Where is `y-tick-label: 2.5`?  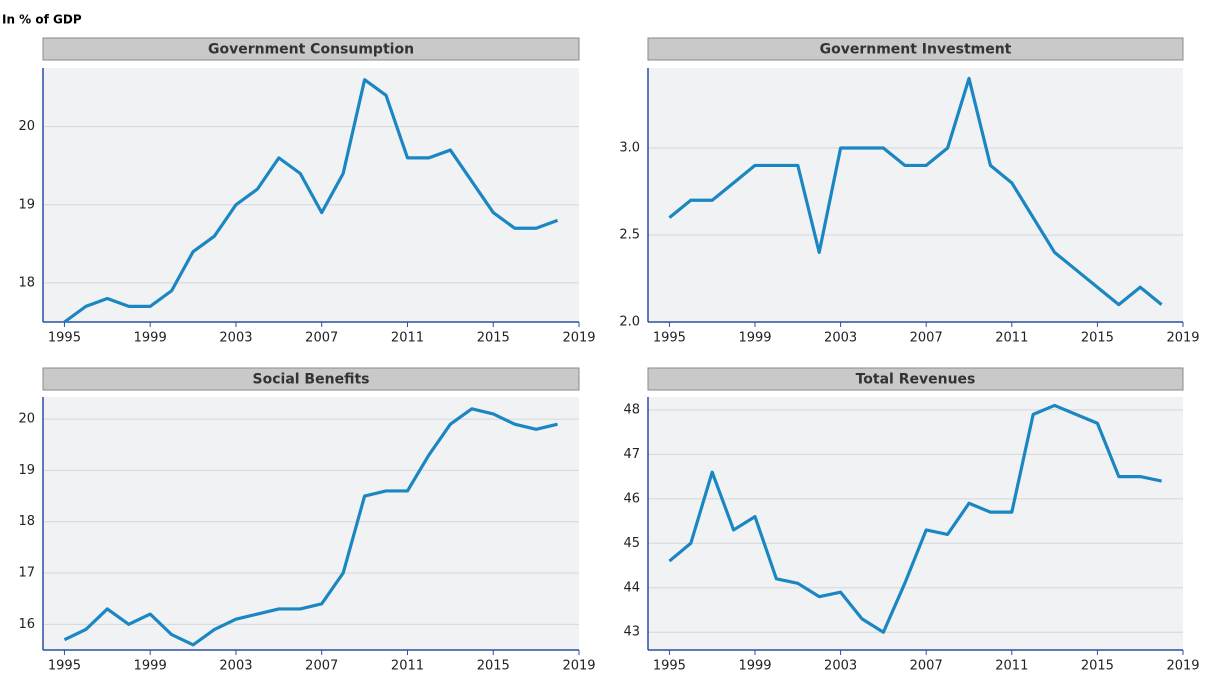
y-tick-label: 2.5 is located at coordinates (629, 235).